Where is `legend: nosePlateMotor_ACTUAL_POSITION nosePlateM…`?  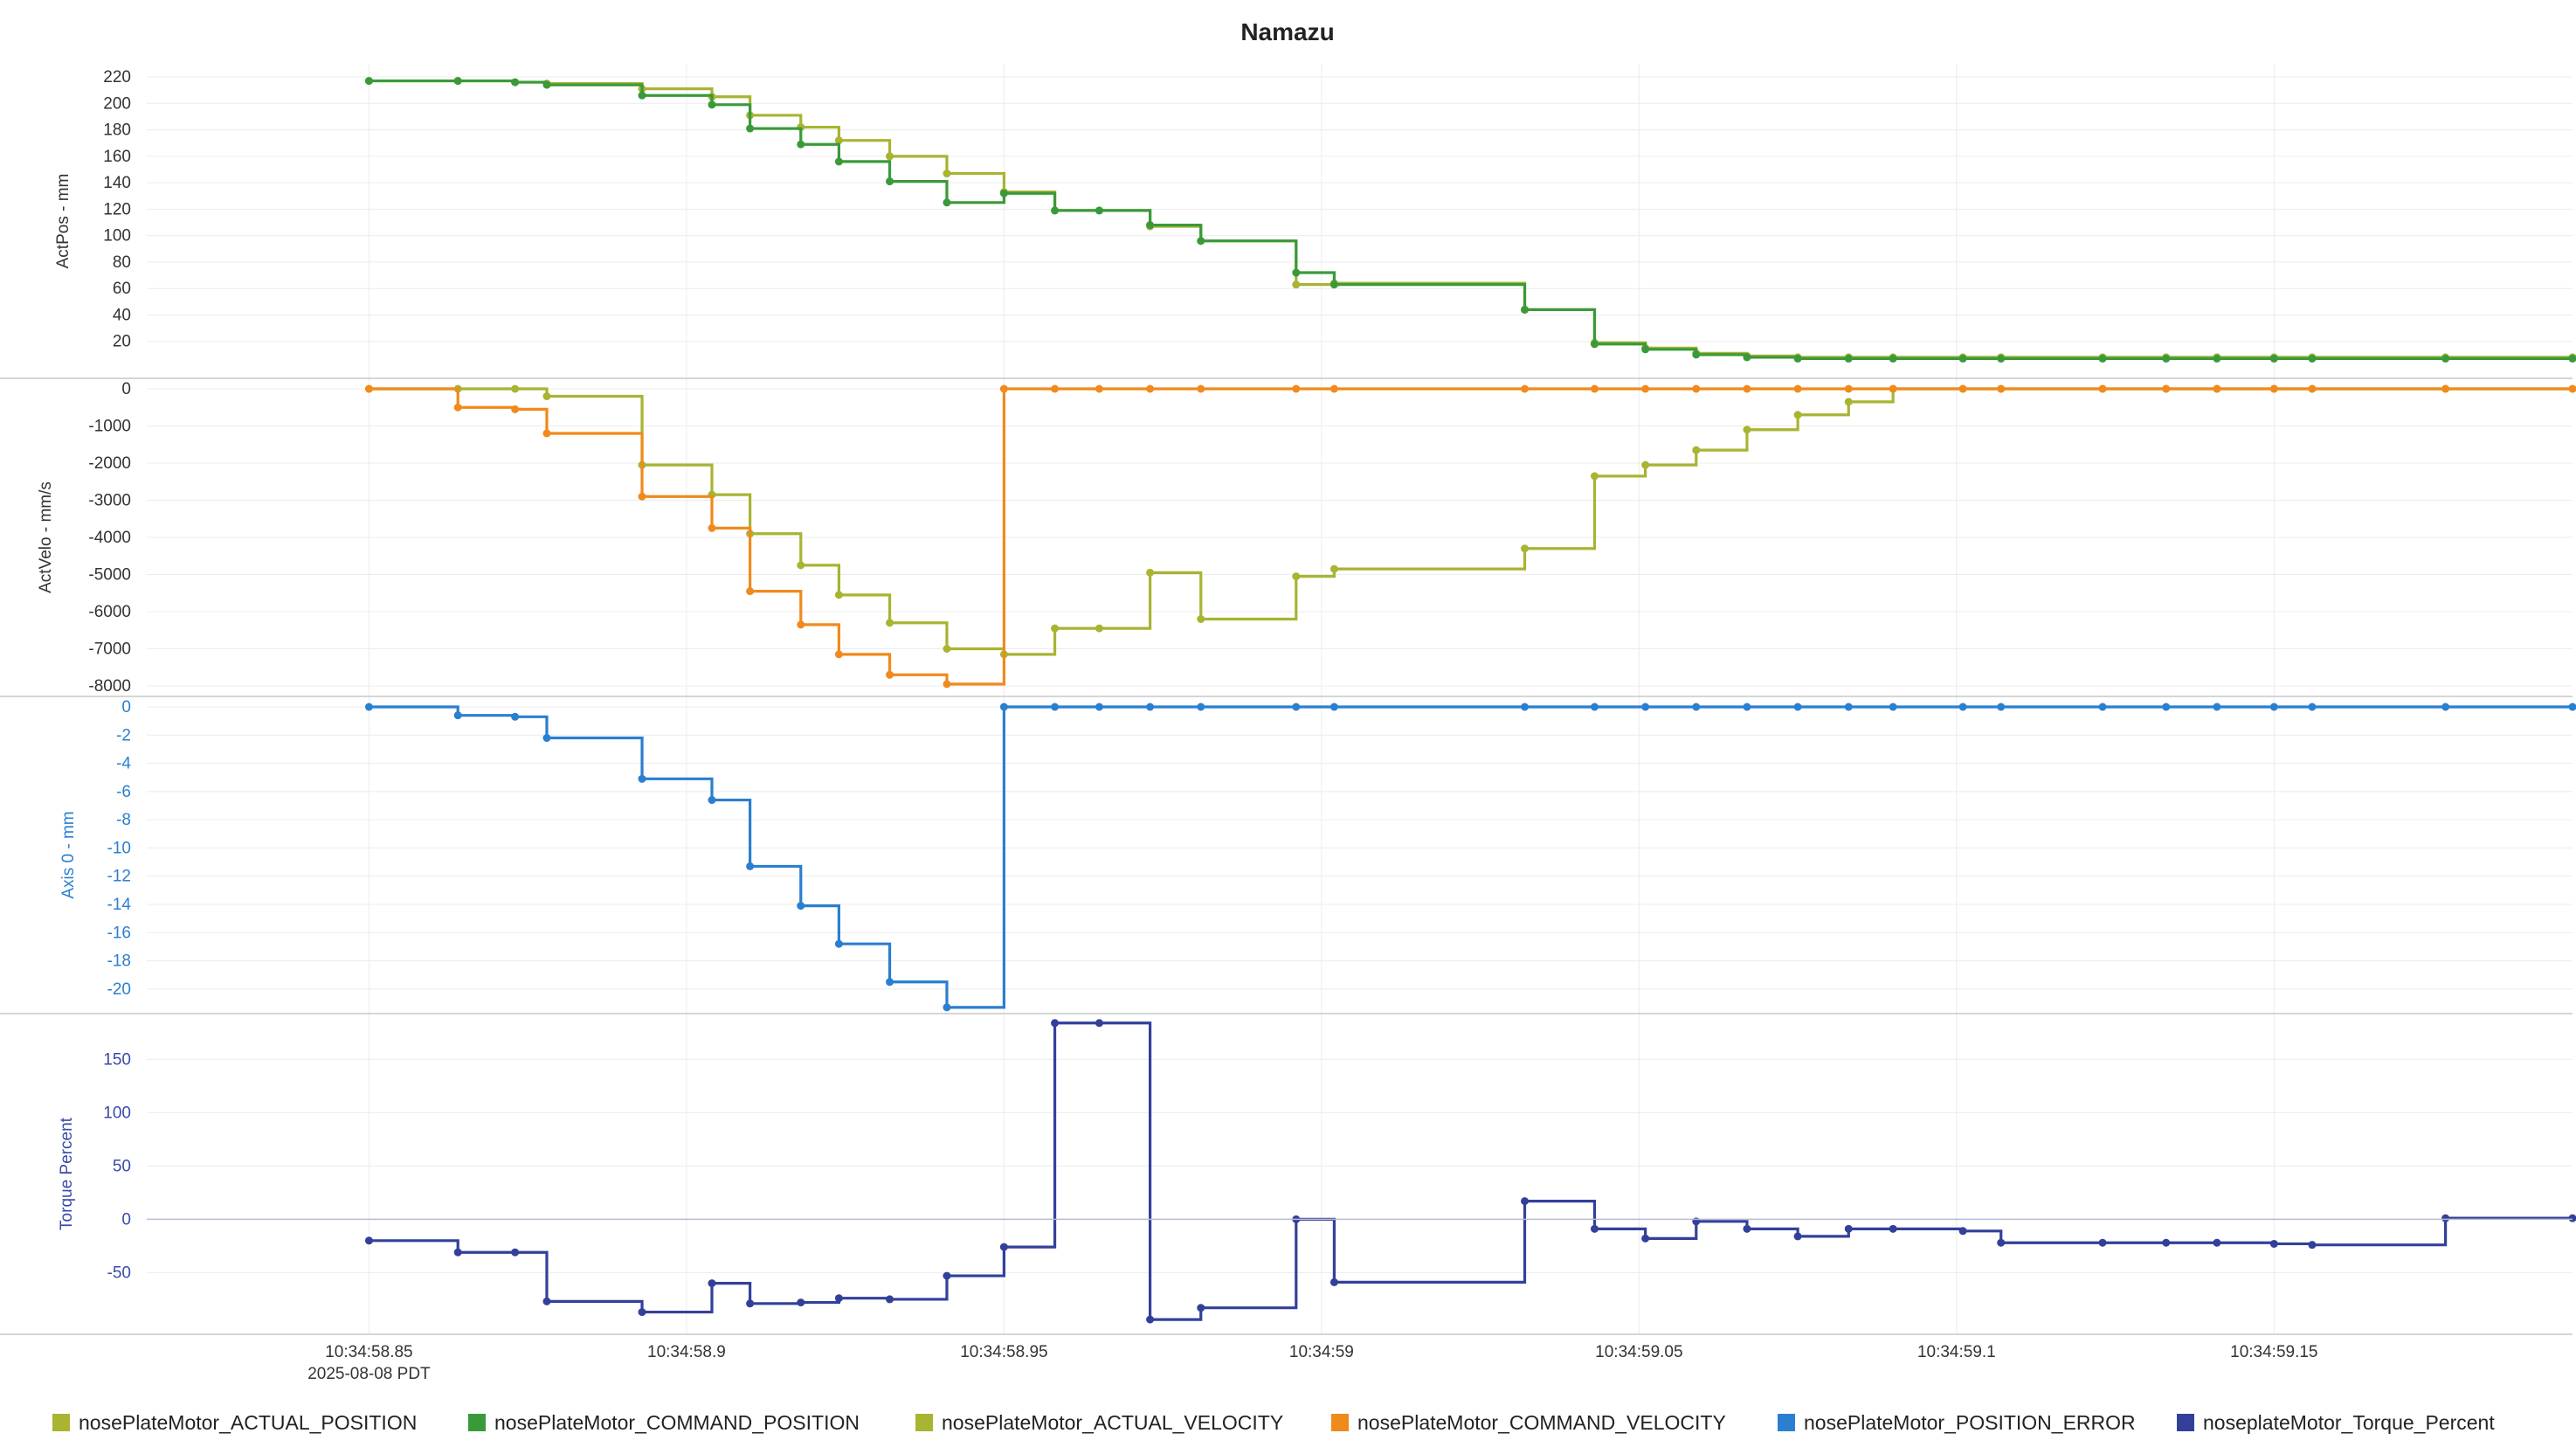
legend: nosePlateMotor_ACTUAL_POSITION nosePlateM… is located at coordinates (1273, 1422).